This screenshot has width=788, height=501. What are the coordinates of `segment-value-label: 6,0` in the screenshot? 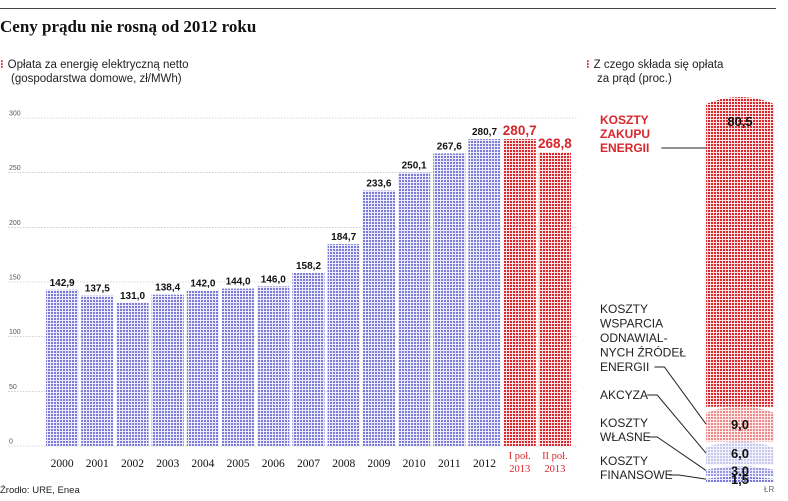 It's located at (740, 453).